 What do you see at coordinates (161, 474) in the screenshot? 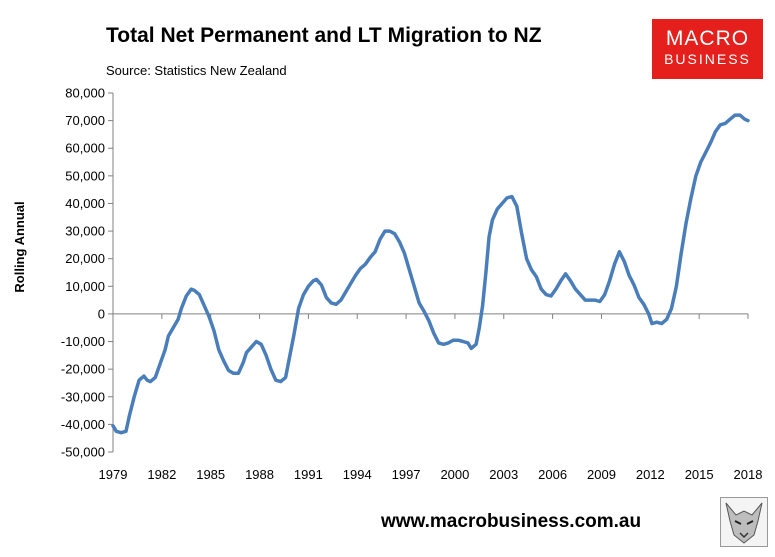
I see `x-tick-label: 1982` at bounding box center [161, 474].